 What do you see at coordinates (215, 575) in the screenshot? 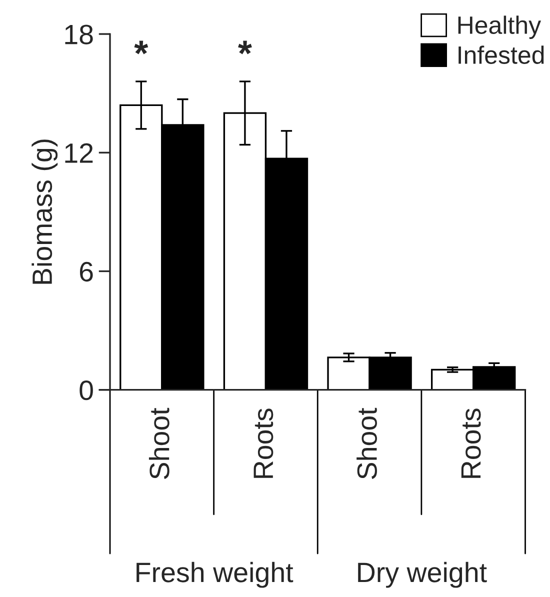
I see `text: Fresh weight` at bounding box center [215, 575].